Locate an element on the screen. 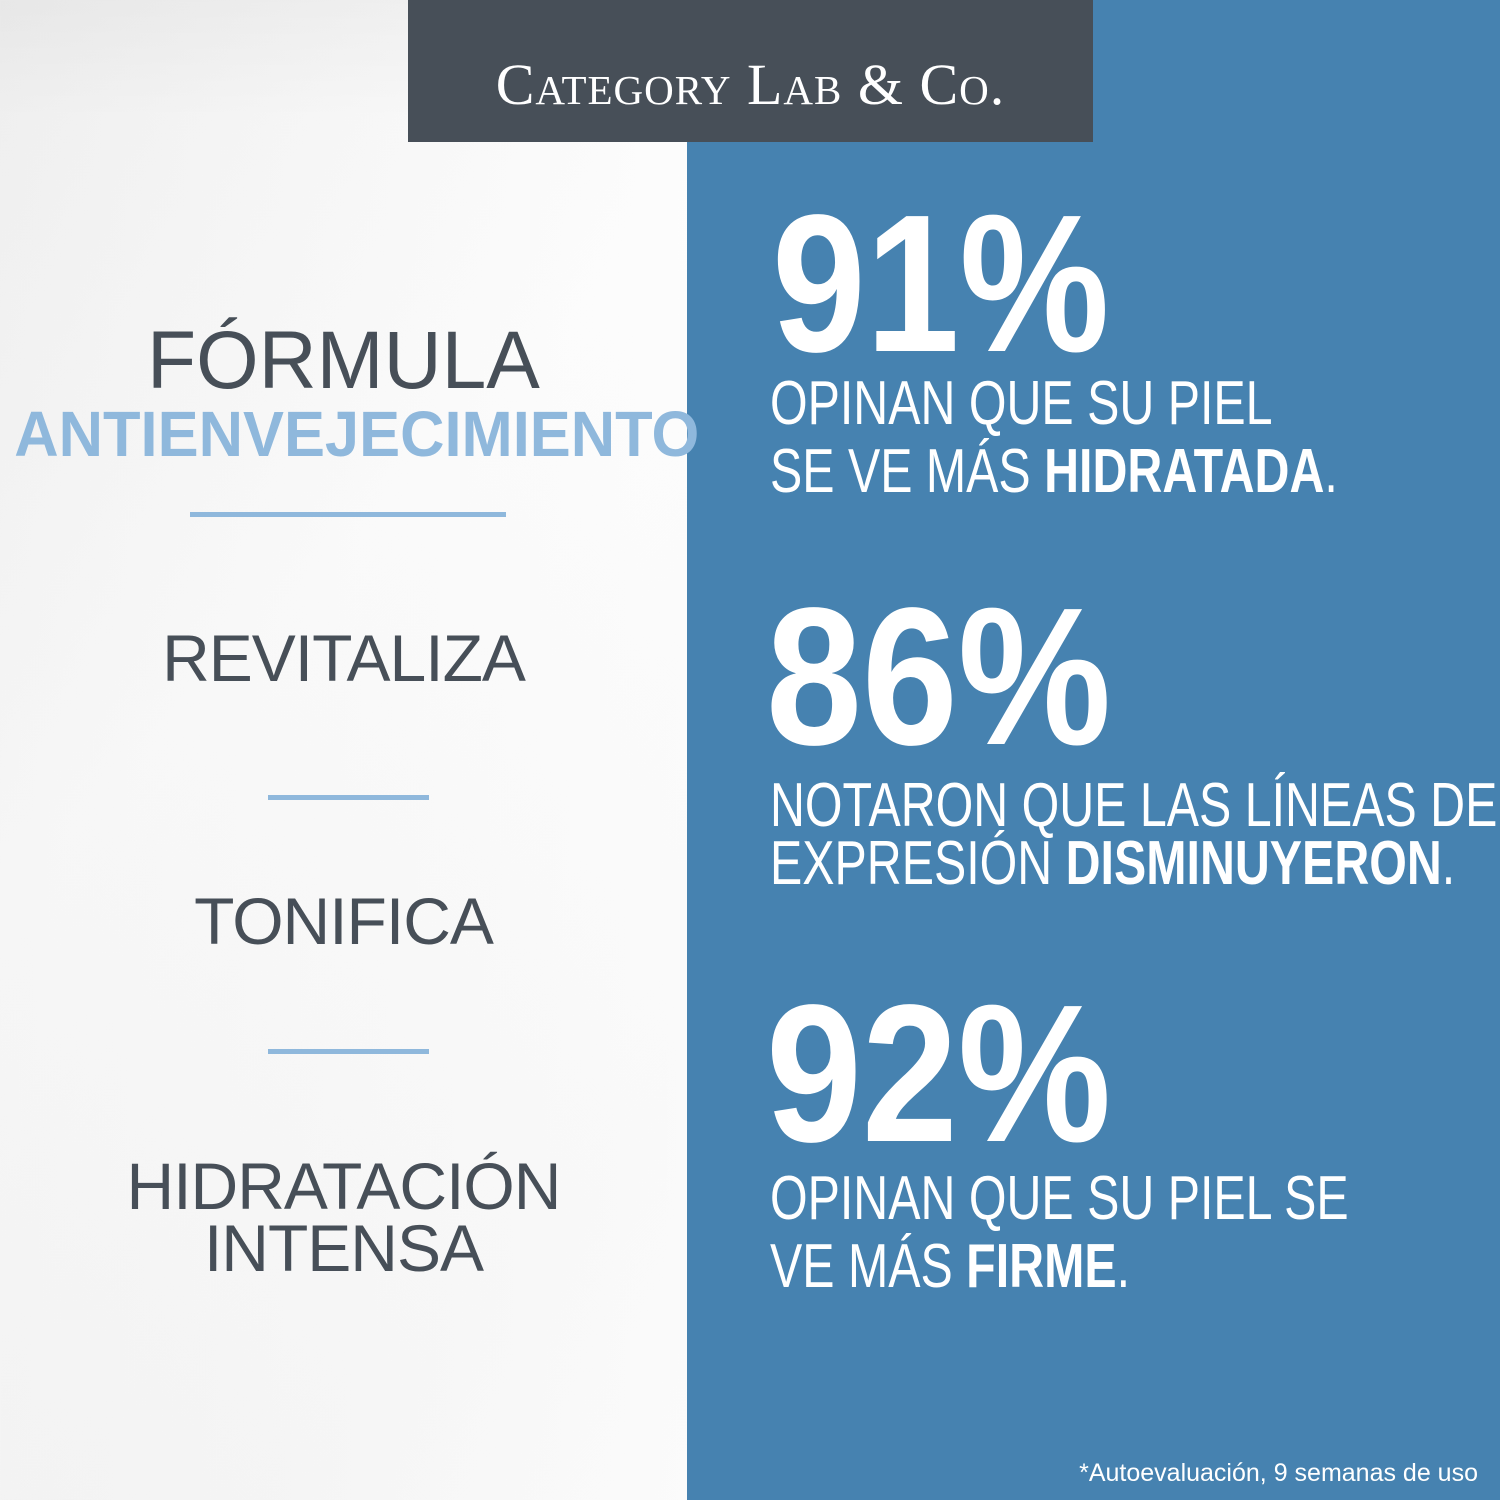  title-antienvejecimiento: ANTIENVEJECIMIENTO is located at coordinates (357, 434).